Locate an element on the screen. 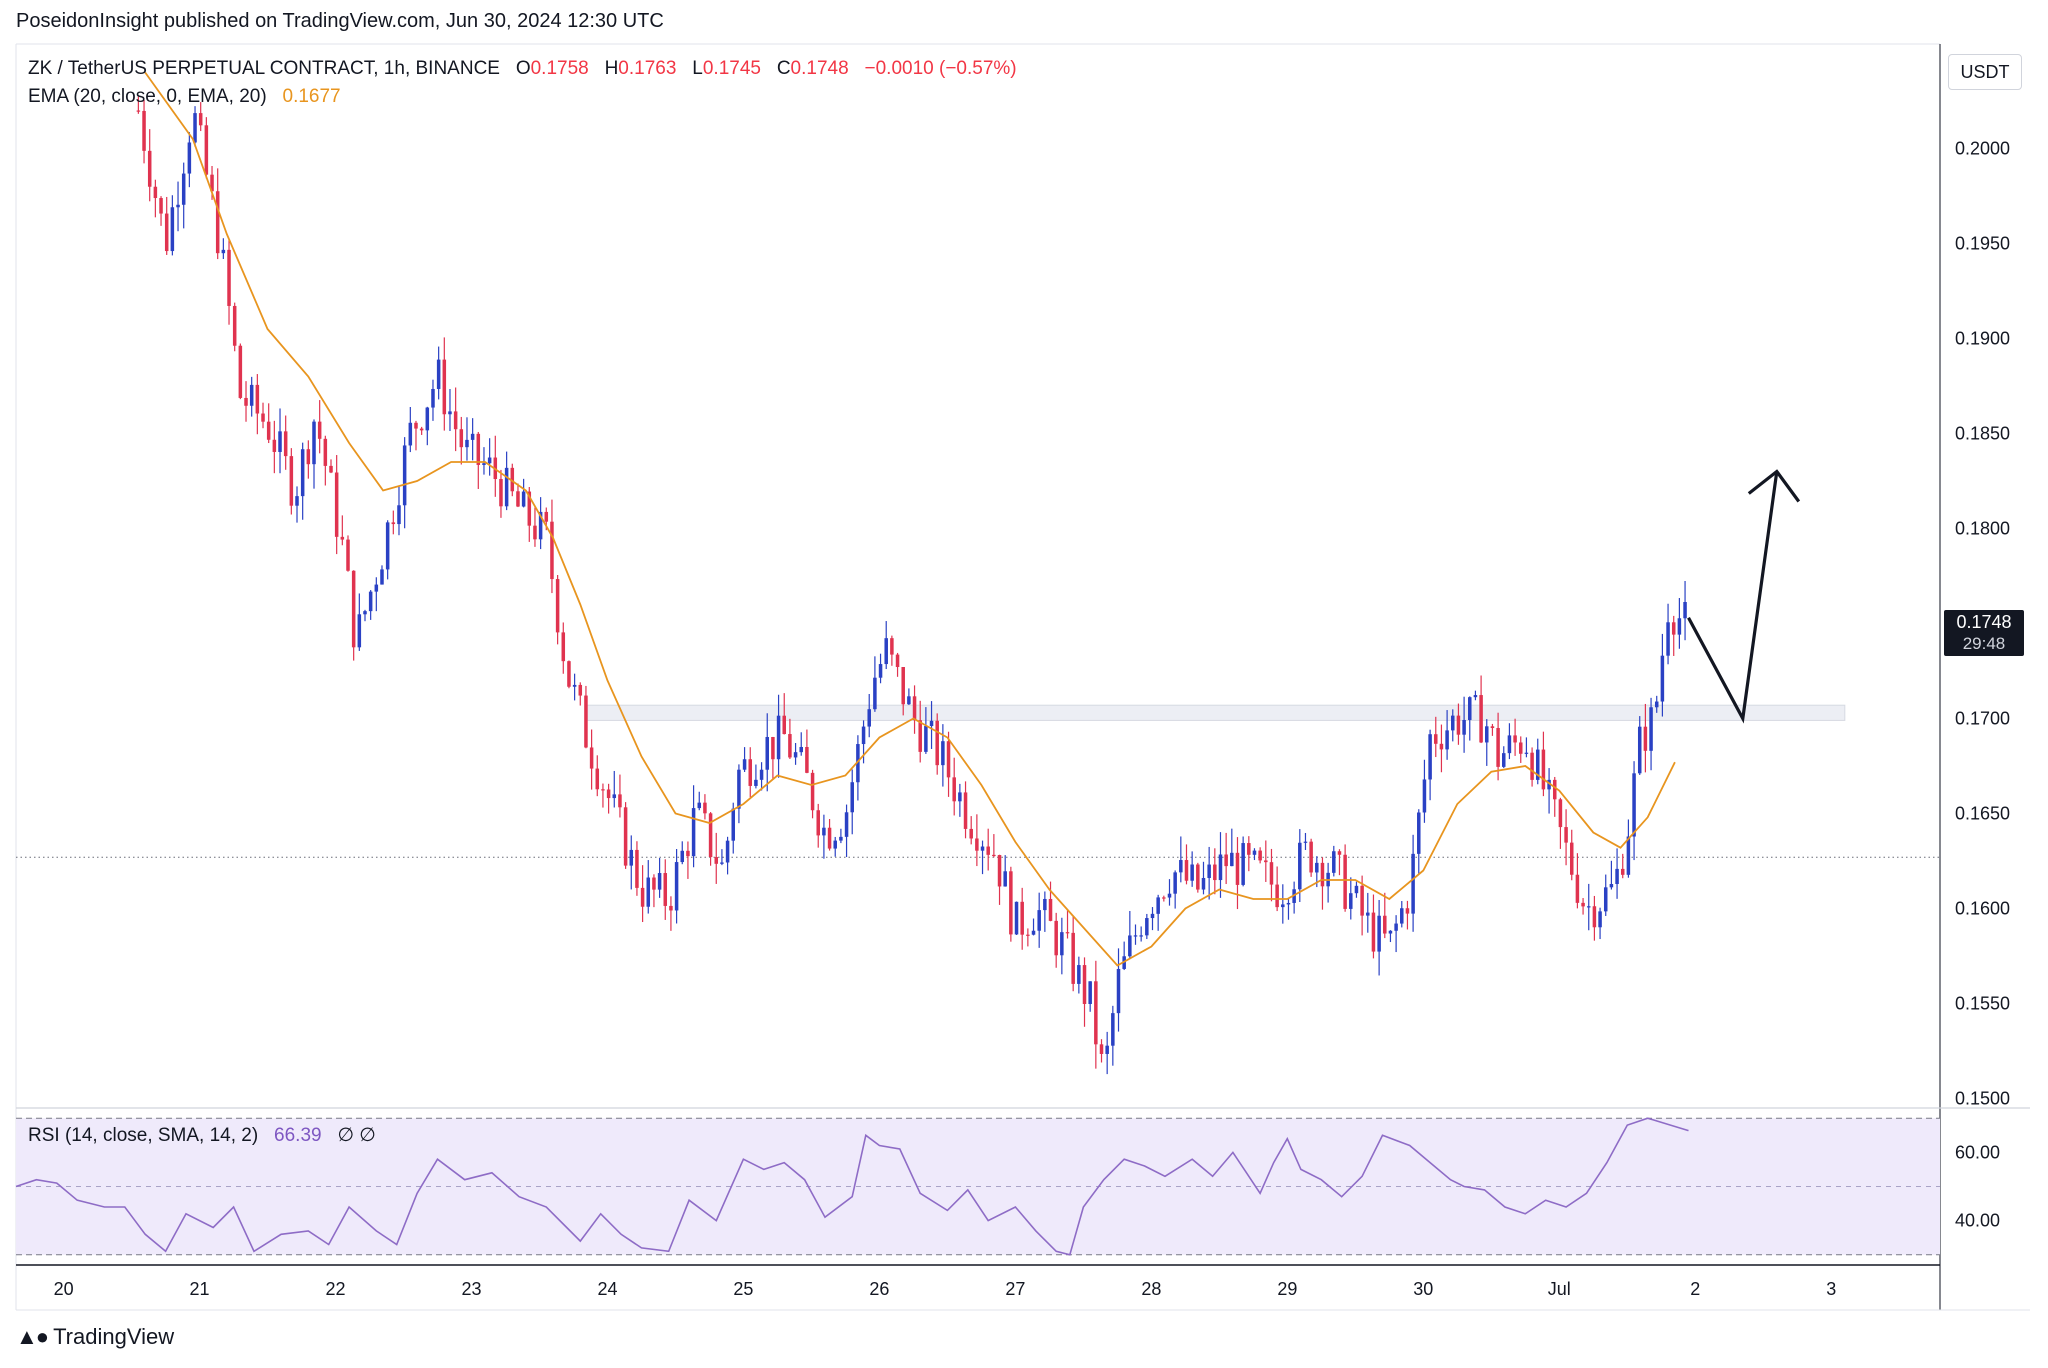 The height and width of the screenshot is (1368, 2048). price-axis-label: 0.1800 is located at coordinates (1982, 529).